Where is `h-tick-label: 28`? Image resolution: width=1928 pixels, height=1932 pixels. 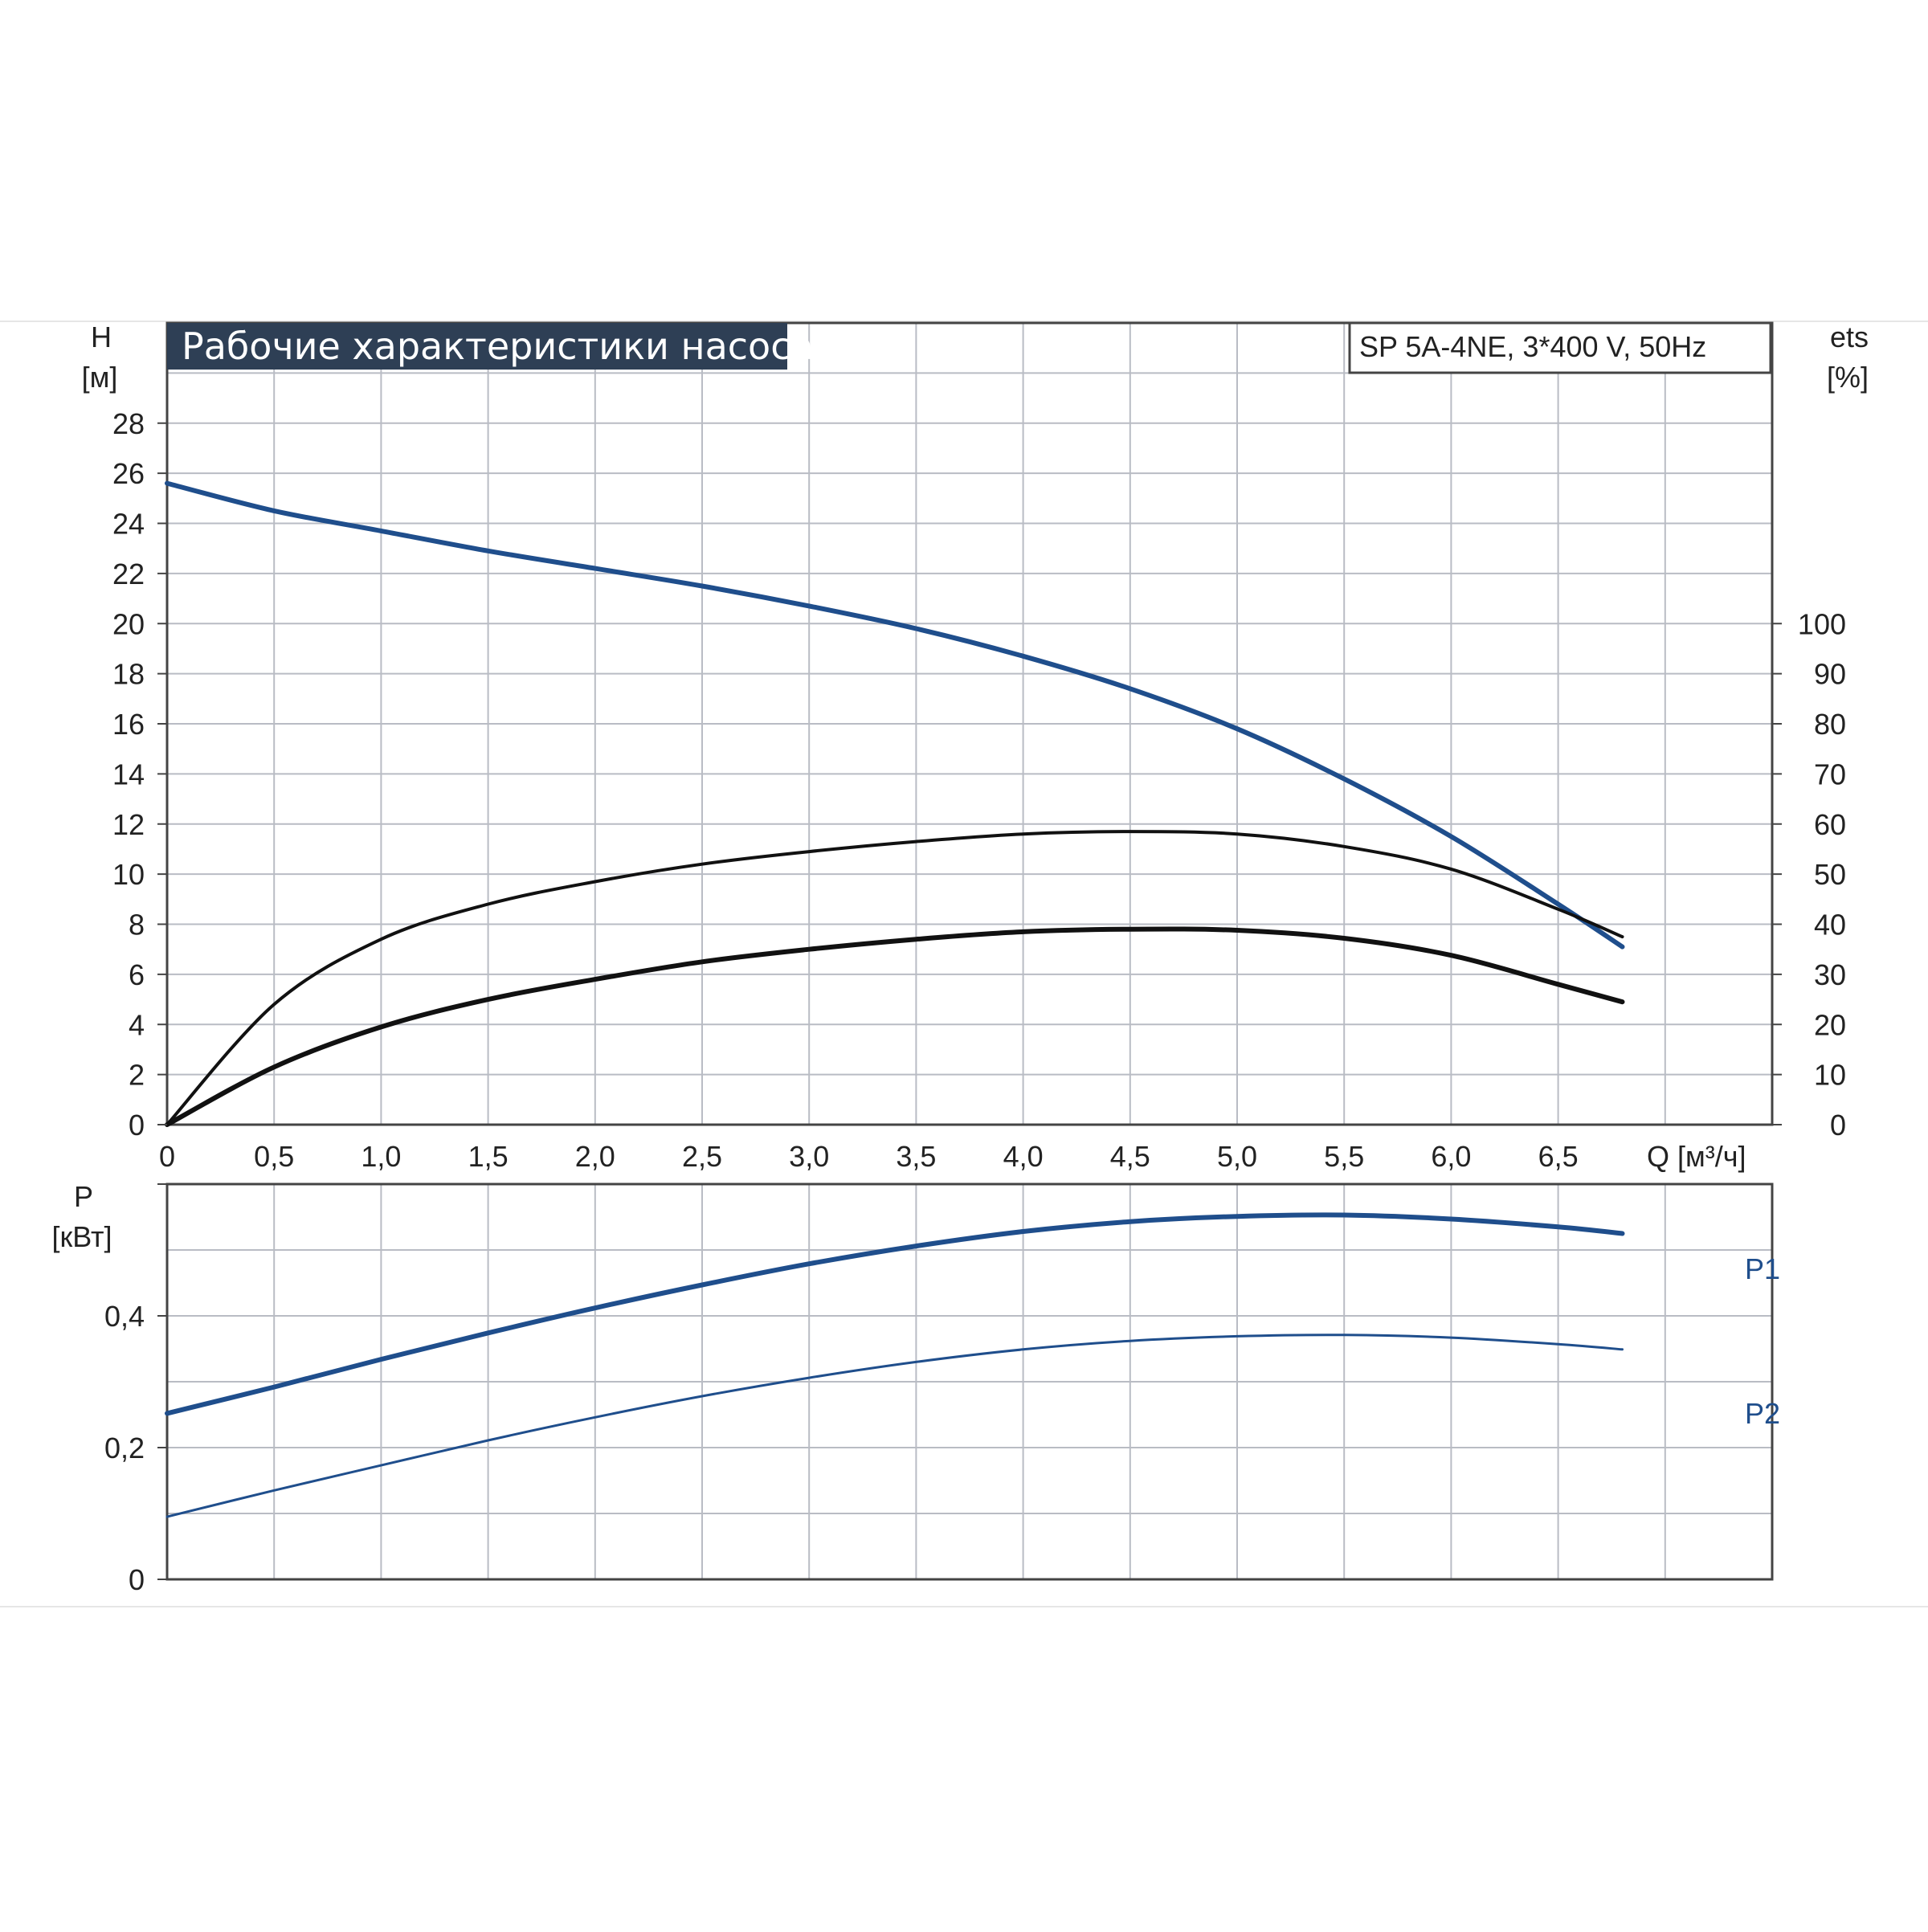 h-tick-label: 28 is located at coordinates (128, 423).